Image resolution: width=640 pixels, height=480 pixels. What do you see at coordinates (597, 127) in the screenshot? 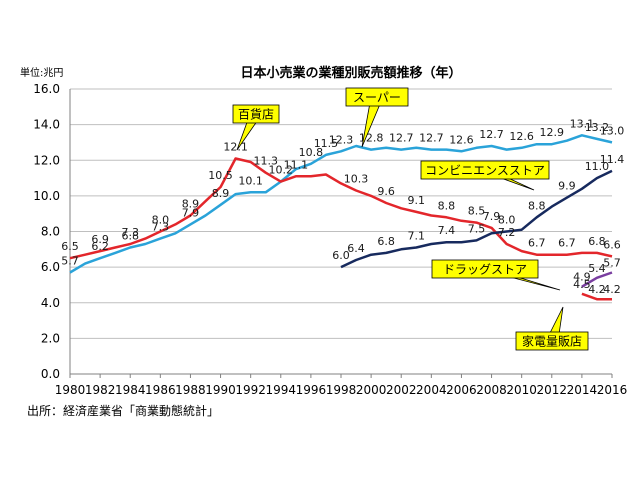
I see `data-label: 13.2` at bounding box center [597, 127].